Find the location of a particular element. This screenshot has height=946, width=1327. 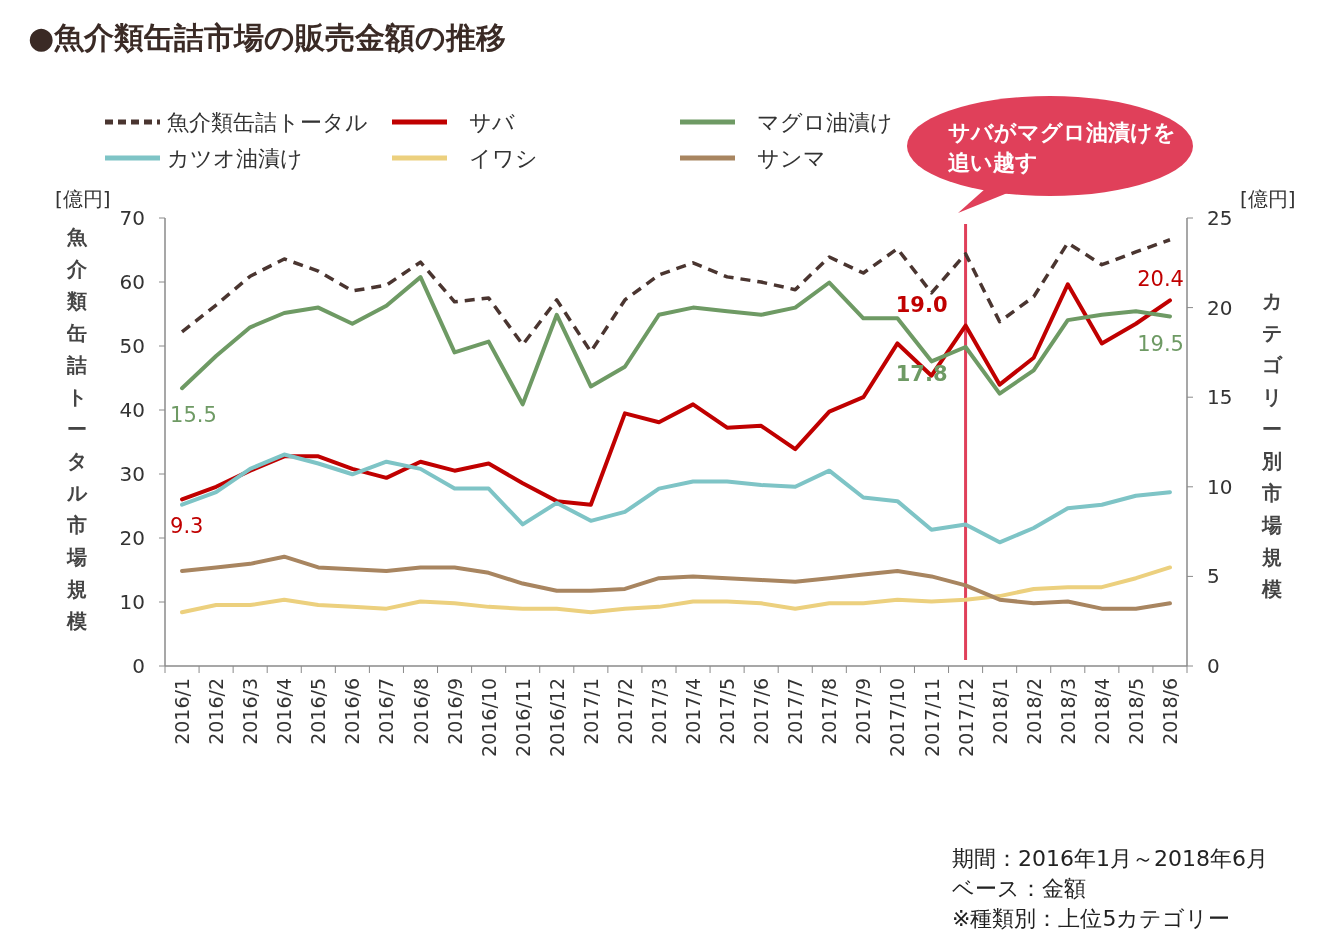

x-tick-label: 2017/12 is located at coordinates (965, 717).